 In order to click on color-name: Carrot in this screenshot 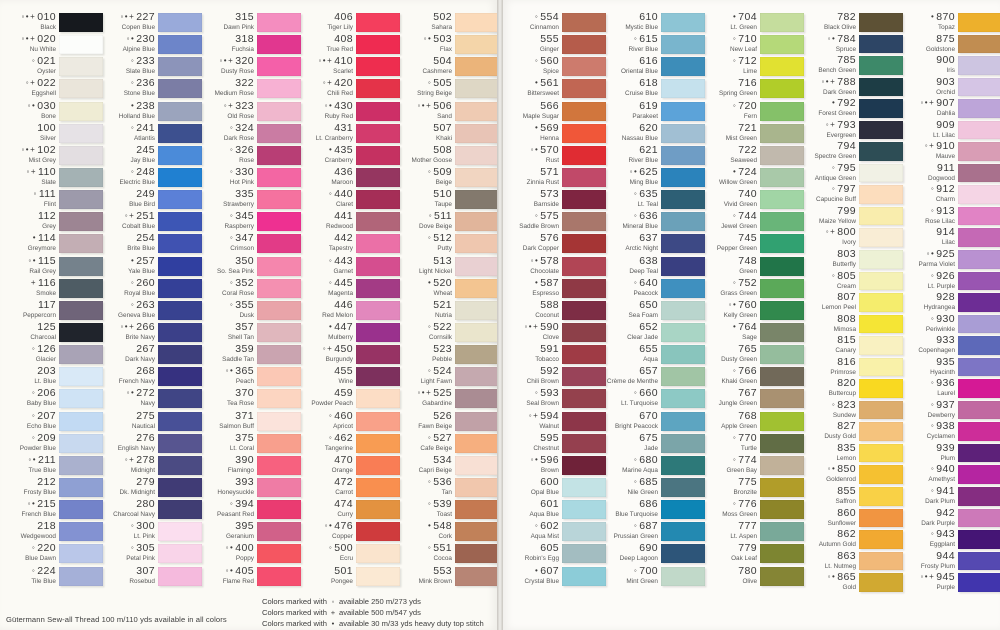, I will do `click(344, 492)`.